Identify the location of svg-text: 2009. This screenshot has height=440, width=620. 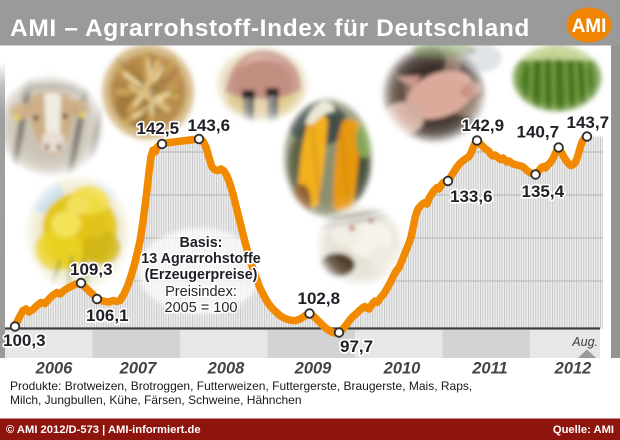
(313, 369).